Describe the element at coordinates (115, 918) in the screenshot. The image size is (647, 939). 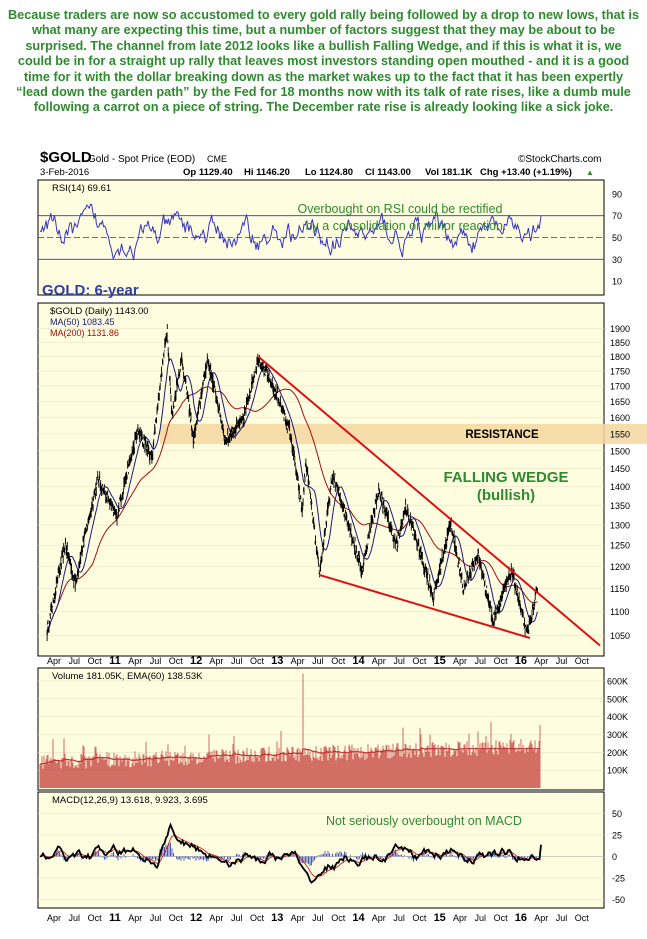
I see `x-tick-label: 11` at that location.